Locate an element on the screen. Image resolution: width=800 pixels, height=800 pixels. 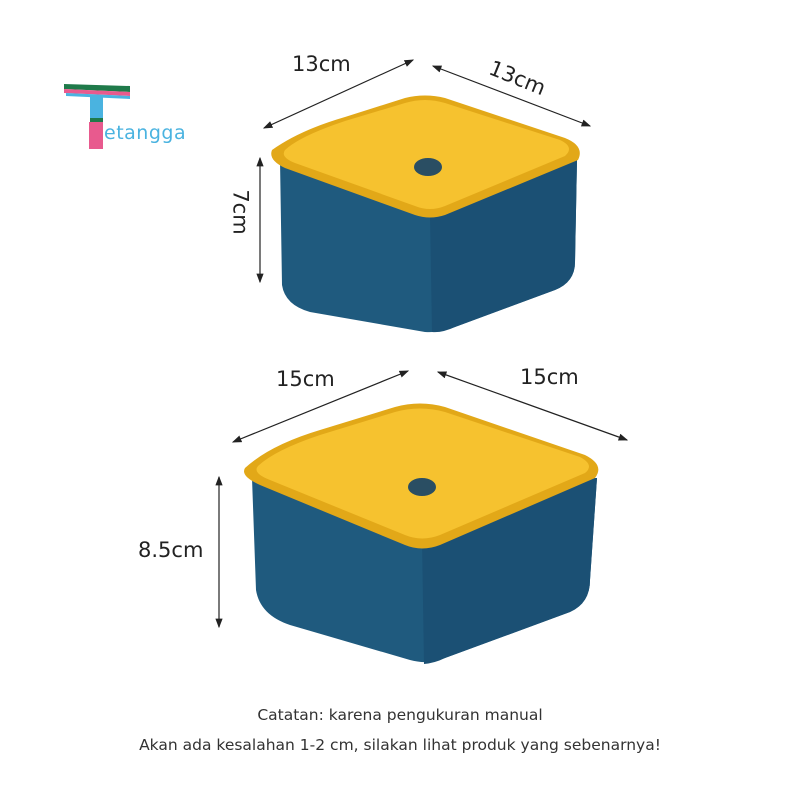
small-box-dimension-lines is located at coordinates (424, 171).